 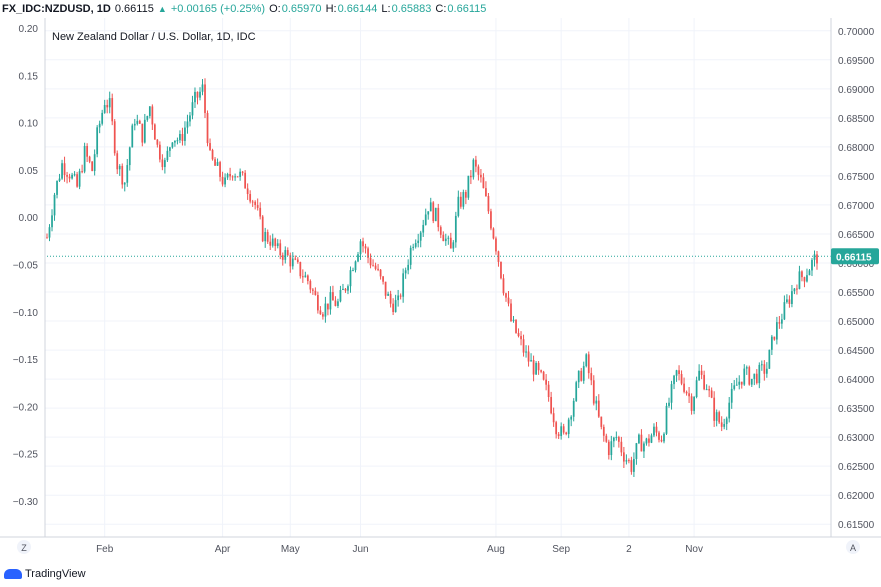 What do you see at coordinates (24, 547) in the screenshot?
I see `left-scale-button: Z` at bounding box center [24, 547].